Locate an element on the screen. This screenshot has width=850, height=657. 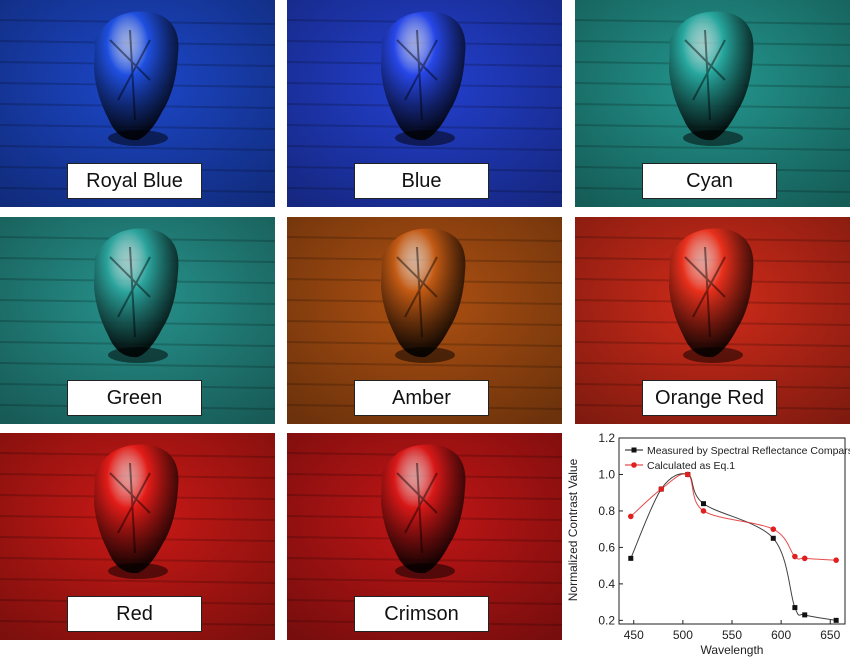
y-tick-label: 1.2 is located at coordinates (606, 438).